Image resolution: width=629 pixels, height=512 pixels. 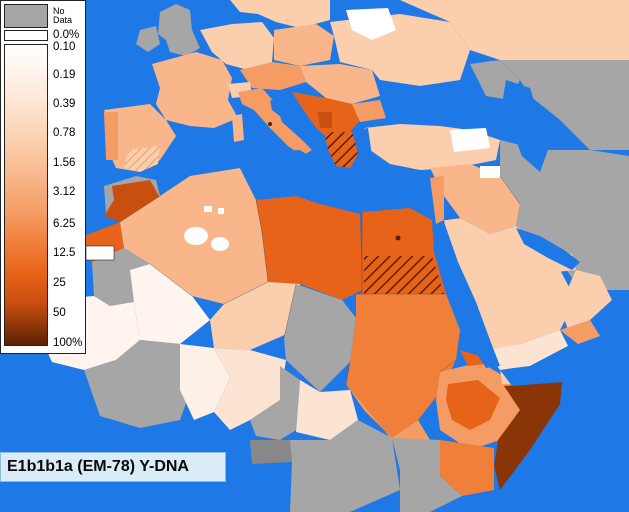 I want to click on gulf-of-aden, so click(x=564, y=363).